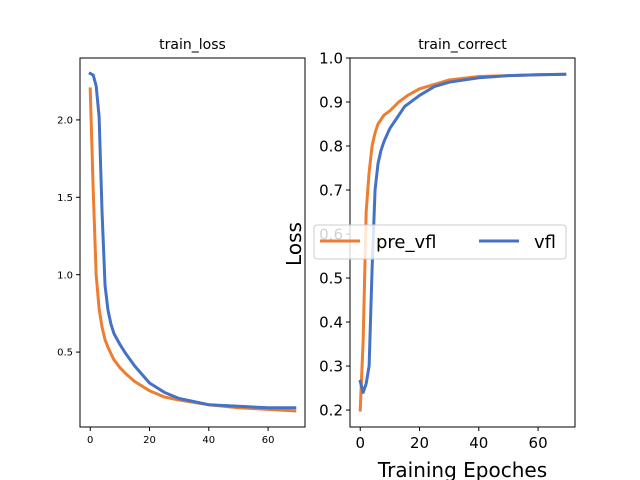 The height and width of the screenshot is (480, 640). Describe the element at coordinates (149, 440) in the screenshot. I see `train-loss-x-tick-label: 20` at that location.